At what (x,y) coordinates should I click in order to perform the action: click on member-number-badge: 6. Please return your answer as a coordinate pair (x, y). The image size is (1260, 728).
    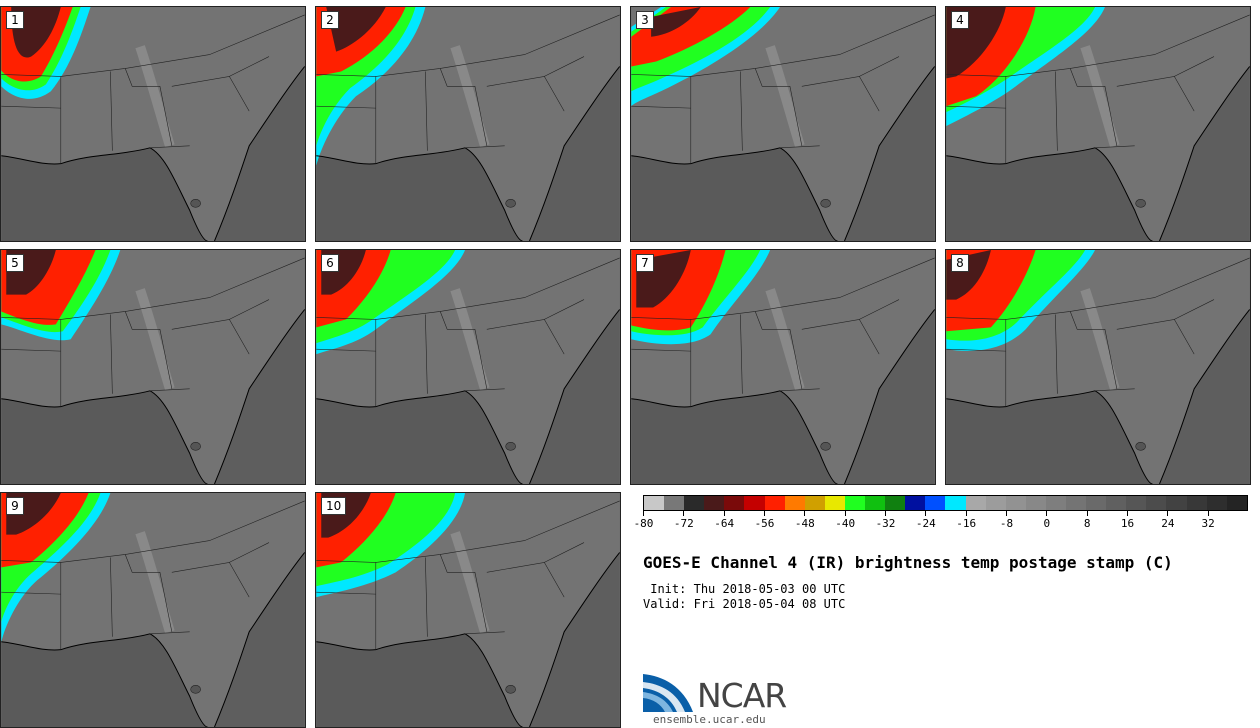
    Looking at the image, I should click on (330, 263).